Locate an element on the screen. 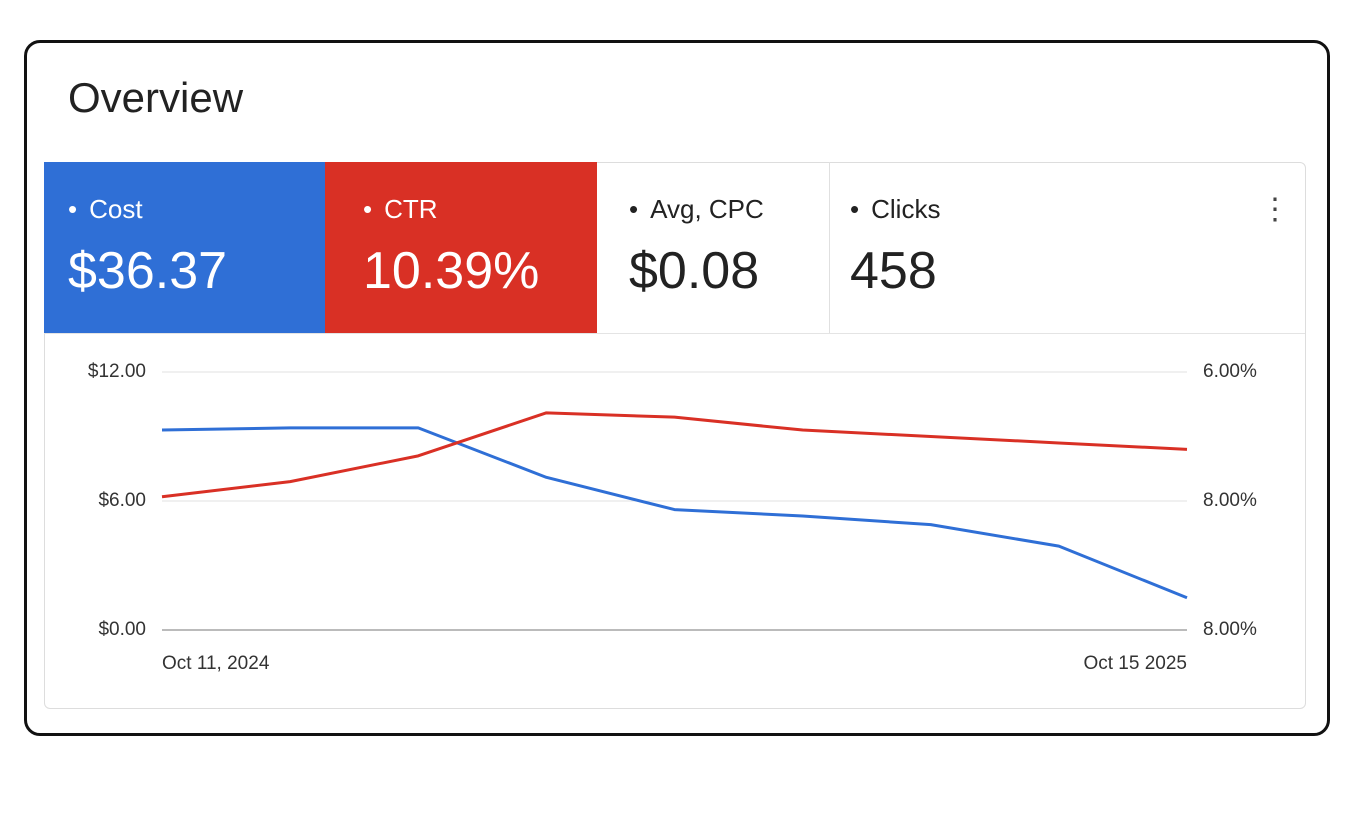  metric-value: $36.37 is located at coordinates (148, 271).